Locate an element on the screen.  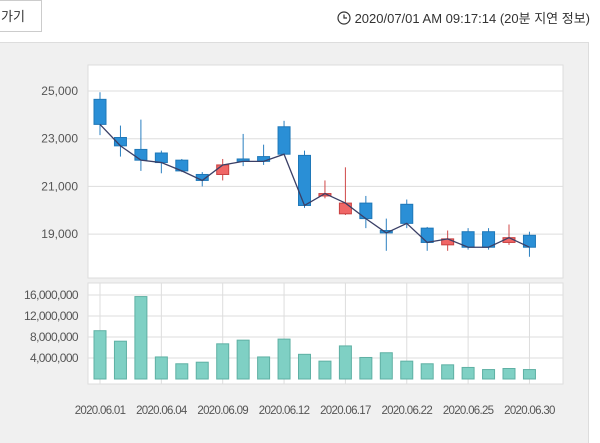
x-tick-label: 2020.06.22 is located at coordinates (406, 411).